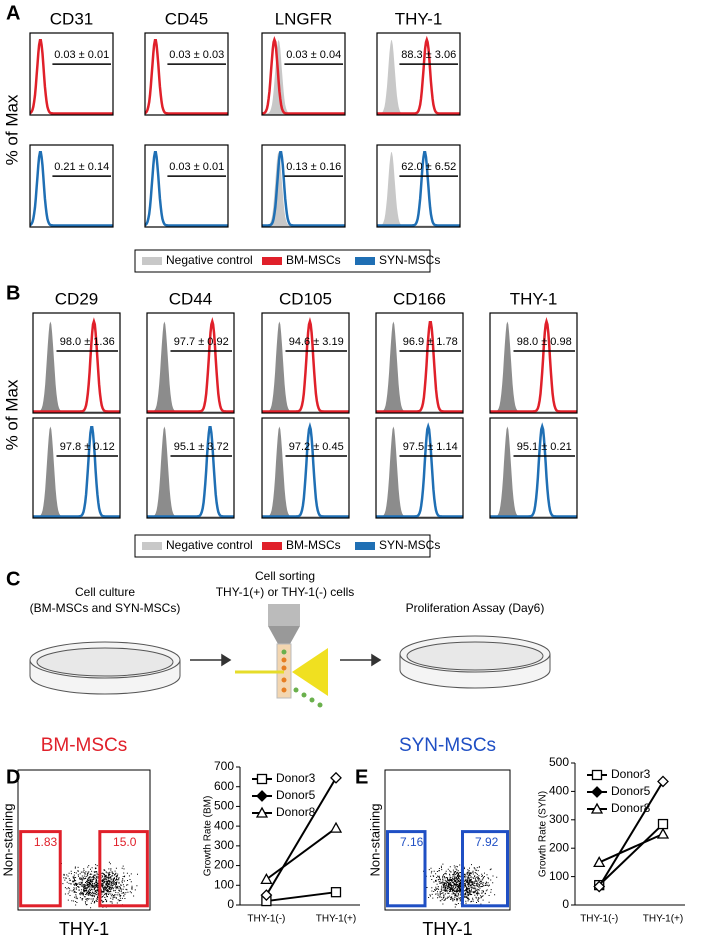 The width and height of the screenshot is (703, 942). Describe the element at coordinates (196, 55) in the screenshot. I see `stat-label: 0.03 ± 0.03` at that location.